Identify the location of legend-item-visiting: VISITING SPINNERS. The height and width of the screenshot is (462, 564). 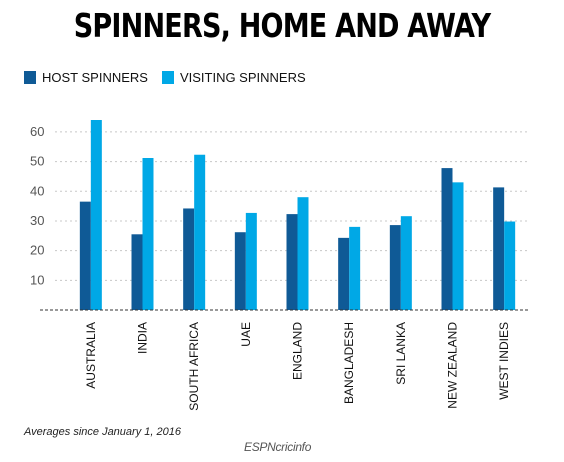
(233, 77).